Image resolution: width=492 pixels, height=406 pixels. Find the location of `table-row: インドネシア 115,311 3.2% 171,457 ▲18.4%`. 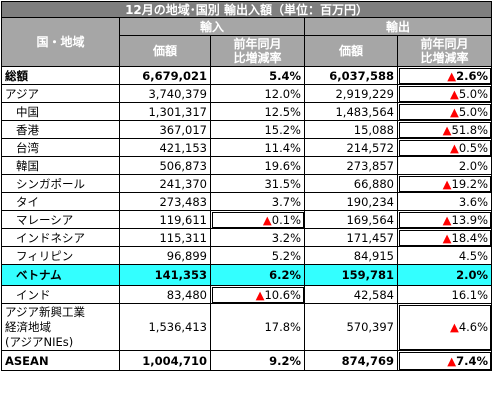

table-row: インドネシア 115,311 3.2% 171,457 ▲18.4% is located at coordinates (246, 237).